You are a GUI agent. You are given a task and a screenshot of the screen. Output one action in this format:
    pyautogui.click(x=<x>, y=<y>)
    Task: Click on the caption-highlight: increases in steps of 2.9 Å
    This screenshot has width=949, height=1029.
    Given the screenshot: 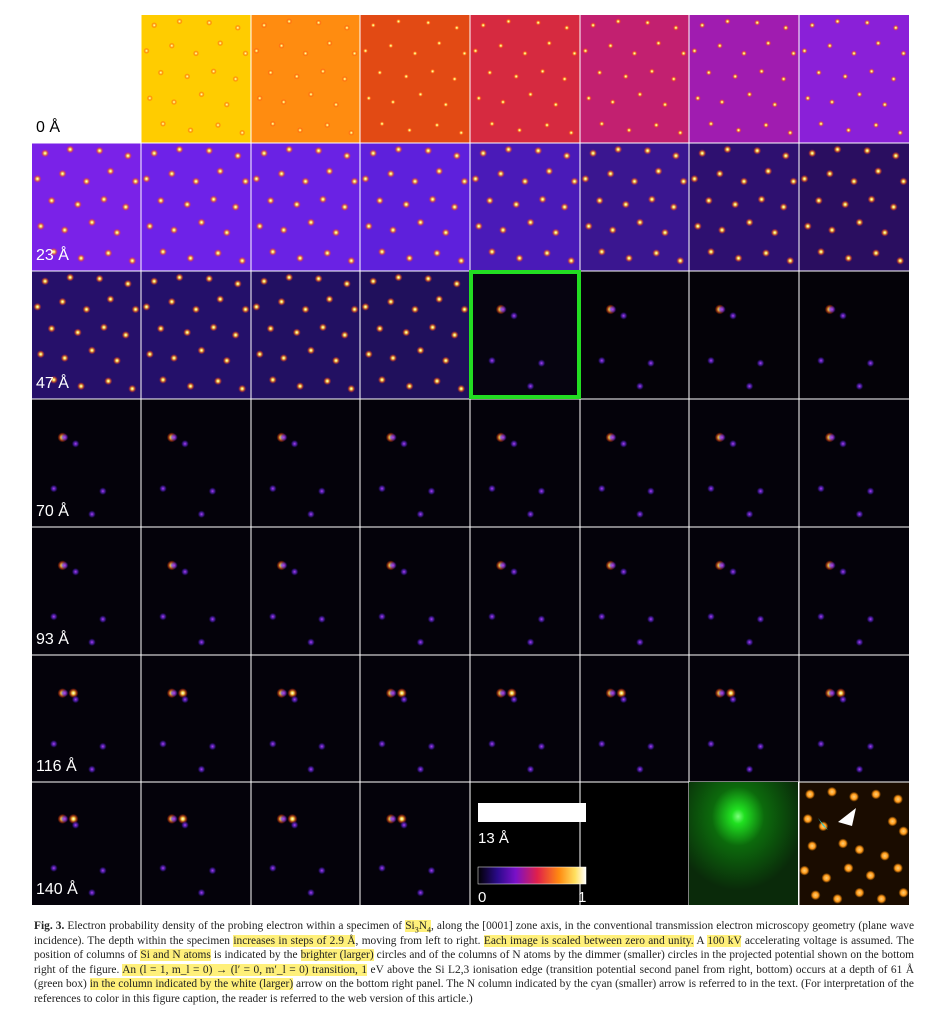 What is the action you would take?
    pyautogui.click(x=294, y=940)
    